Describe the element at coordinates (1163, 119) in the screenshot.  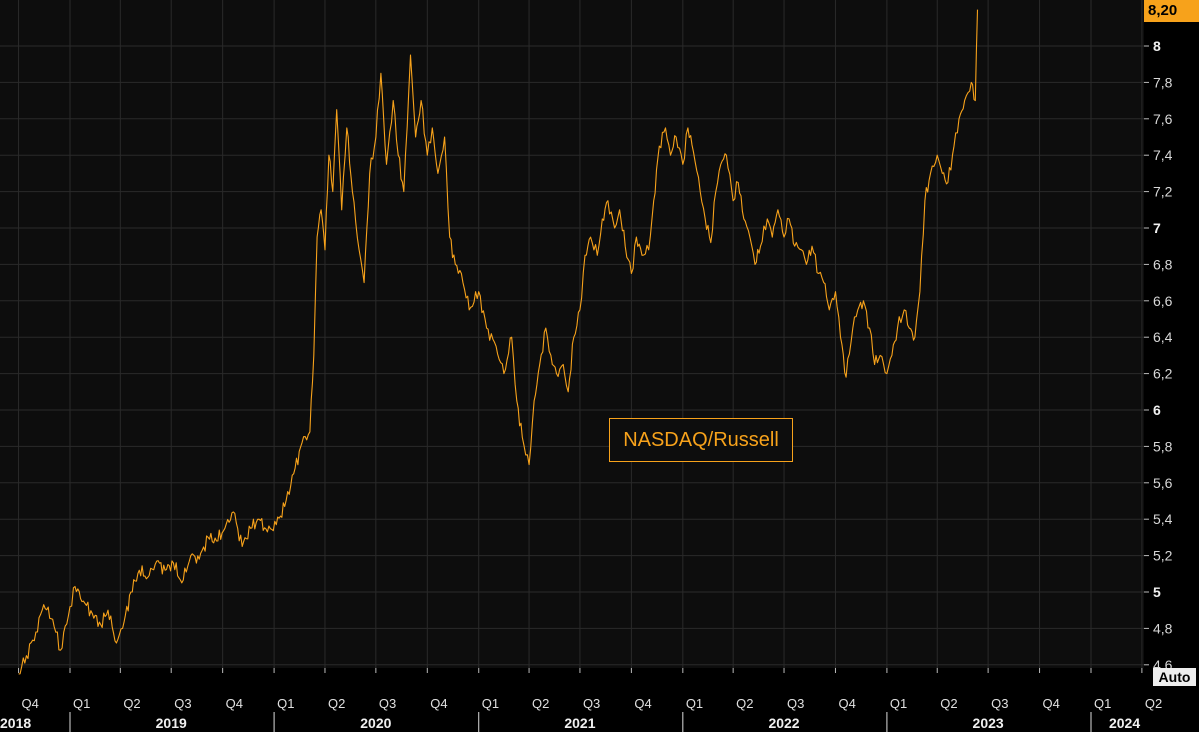
I see `y-tick-label: 7,6` at that location.